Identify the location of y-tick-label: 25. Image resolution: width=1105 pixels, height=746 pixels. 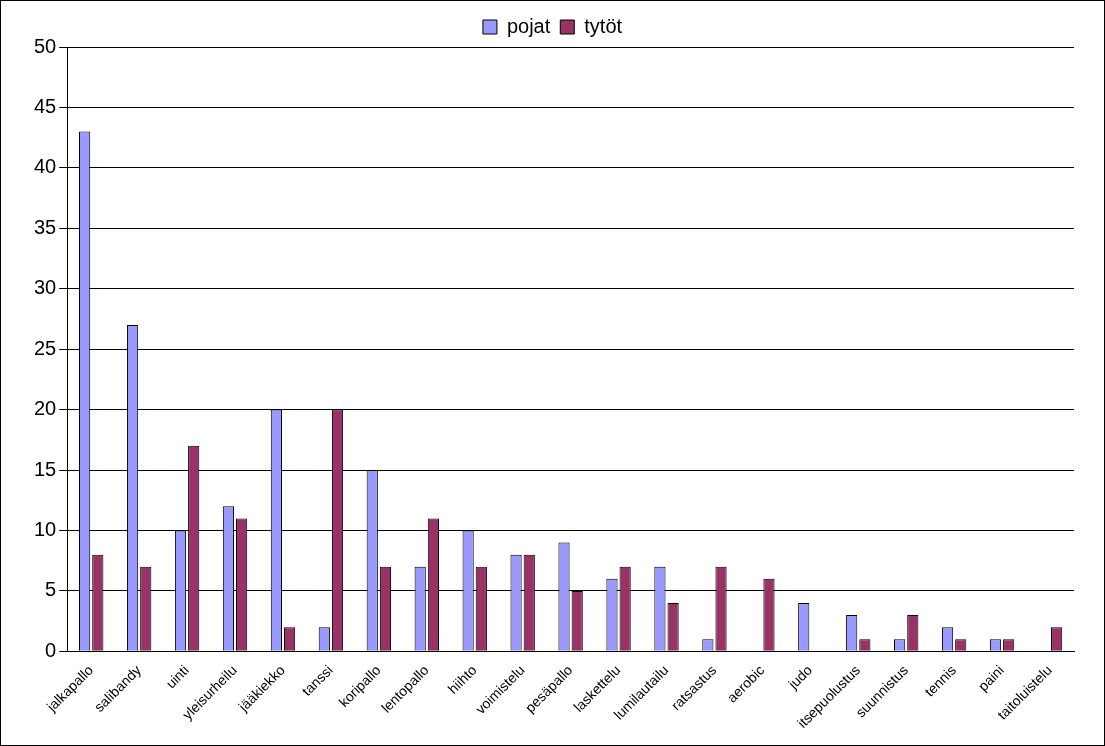
(45, 347).